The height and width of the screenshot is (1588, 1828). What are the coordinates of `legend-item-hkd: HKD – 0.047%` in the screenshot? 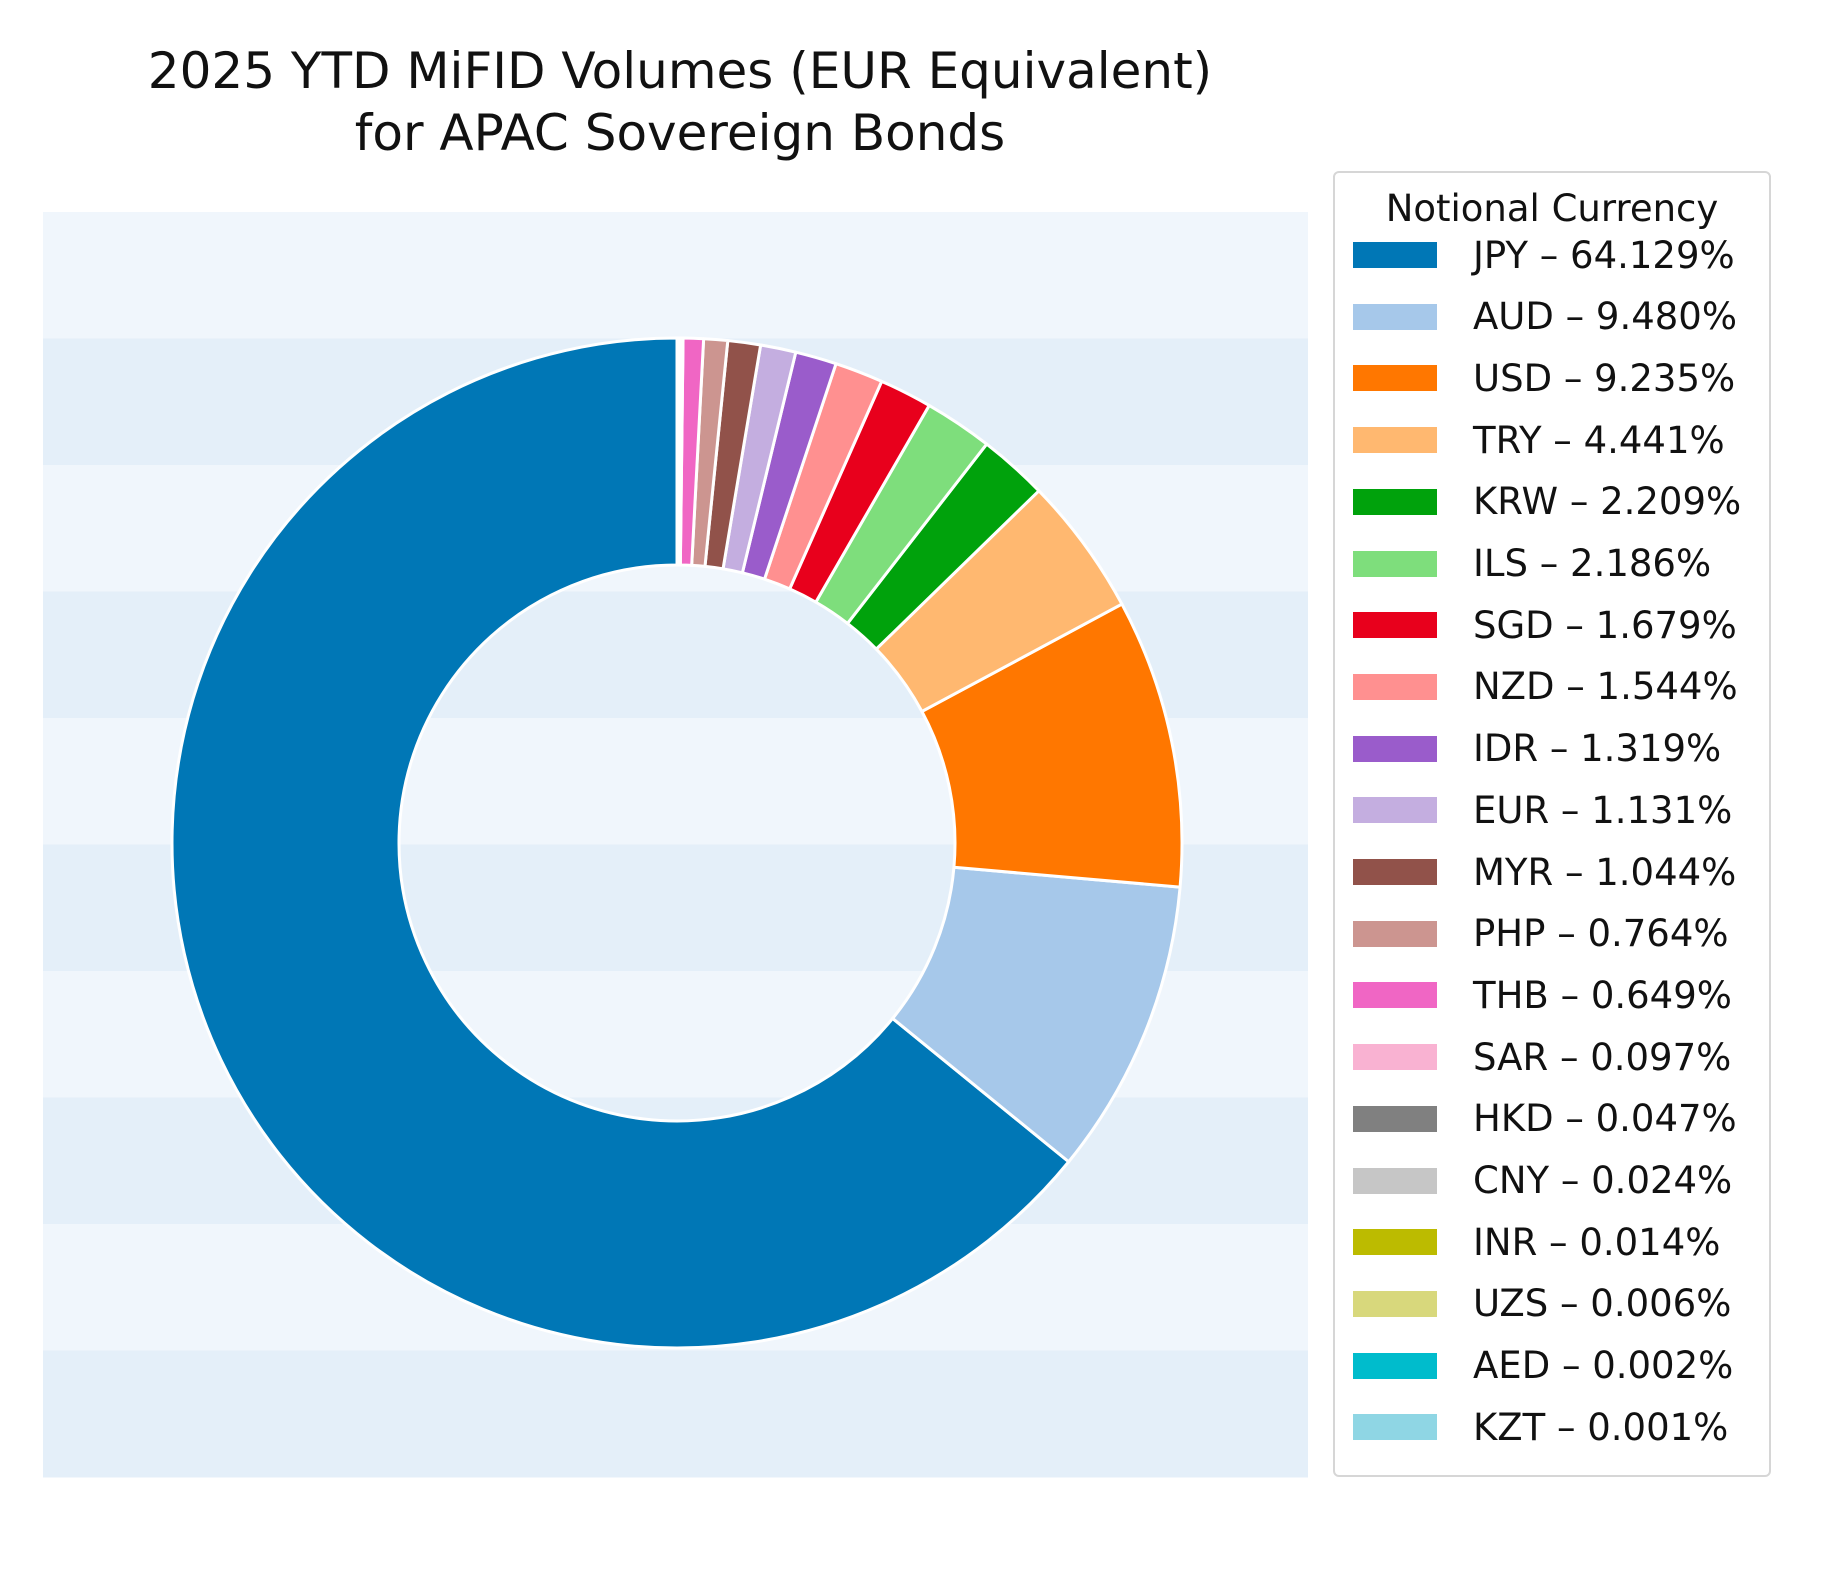 It's located at (1545, 1119).